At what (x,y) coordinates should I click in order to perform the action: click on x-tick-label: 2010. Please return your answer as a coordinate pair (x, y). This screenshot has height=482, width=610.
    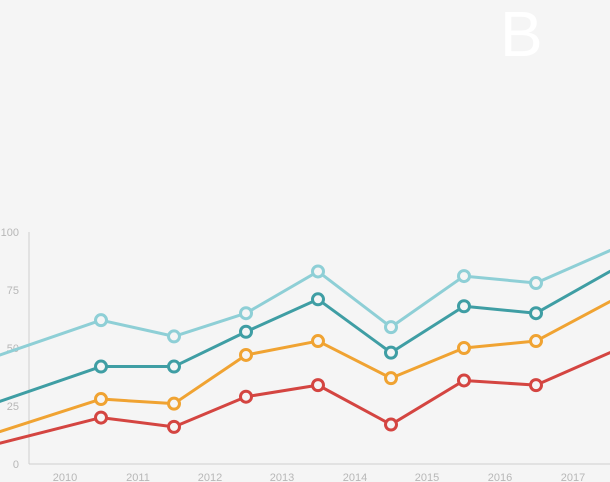
    Looking at the image, I should click on (65, 477).